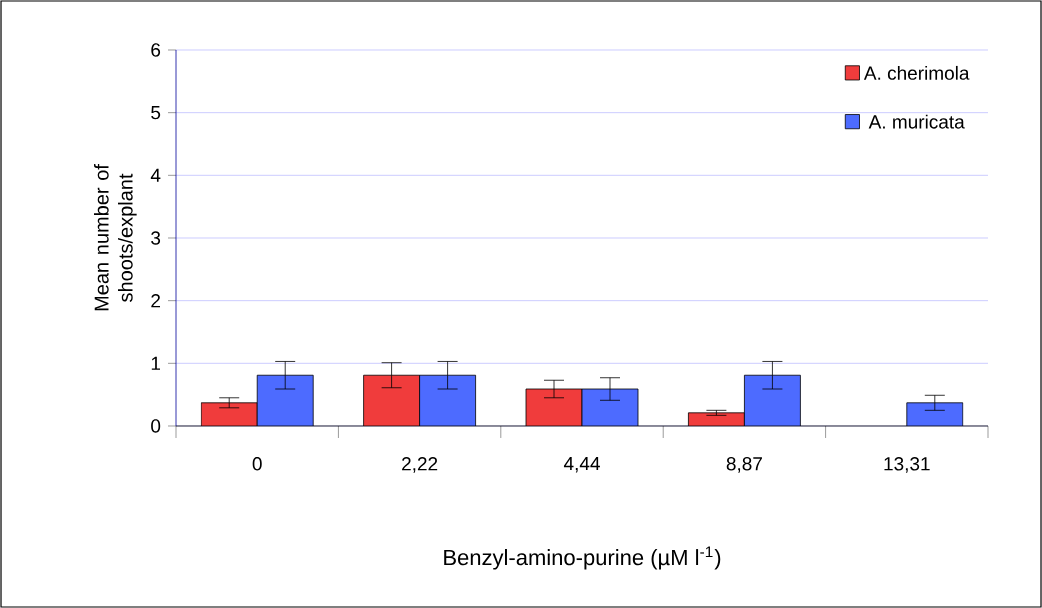  Describe the element at coordinates (156, 238) in the screenshot. I see `y-tick-label: 3` at that location.